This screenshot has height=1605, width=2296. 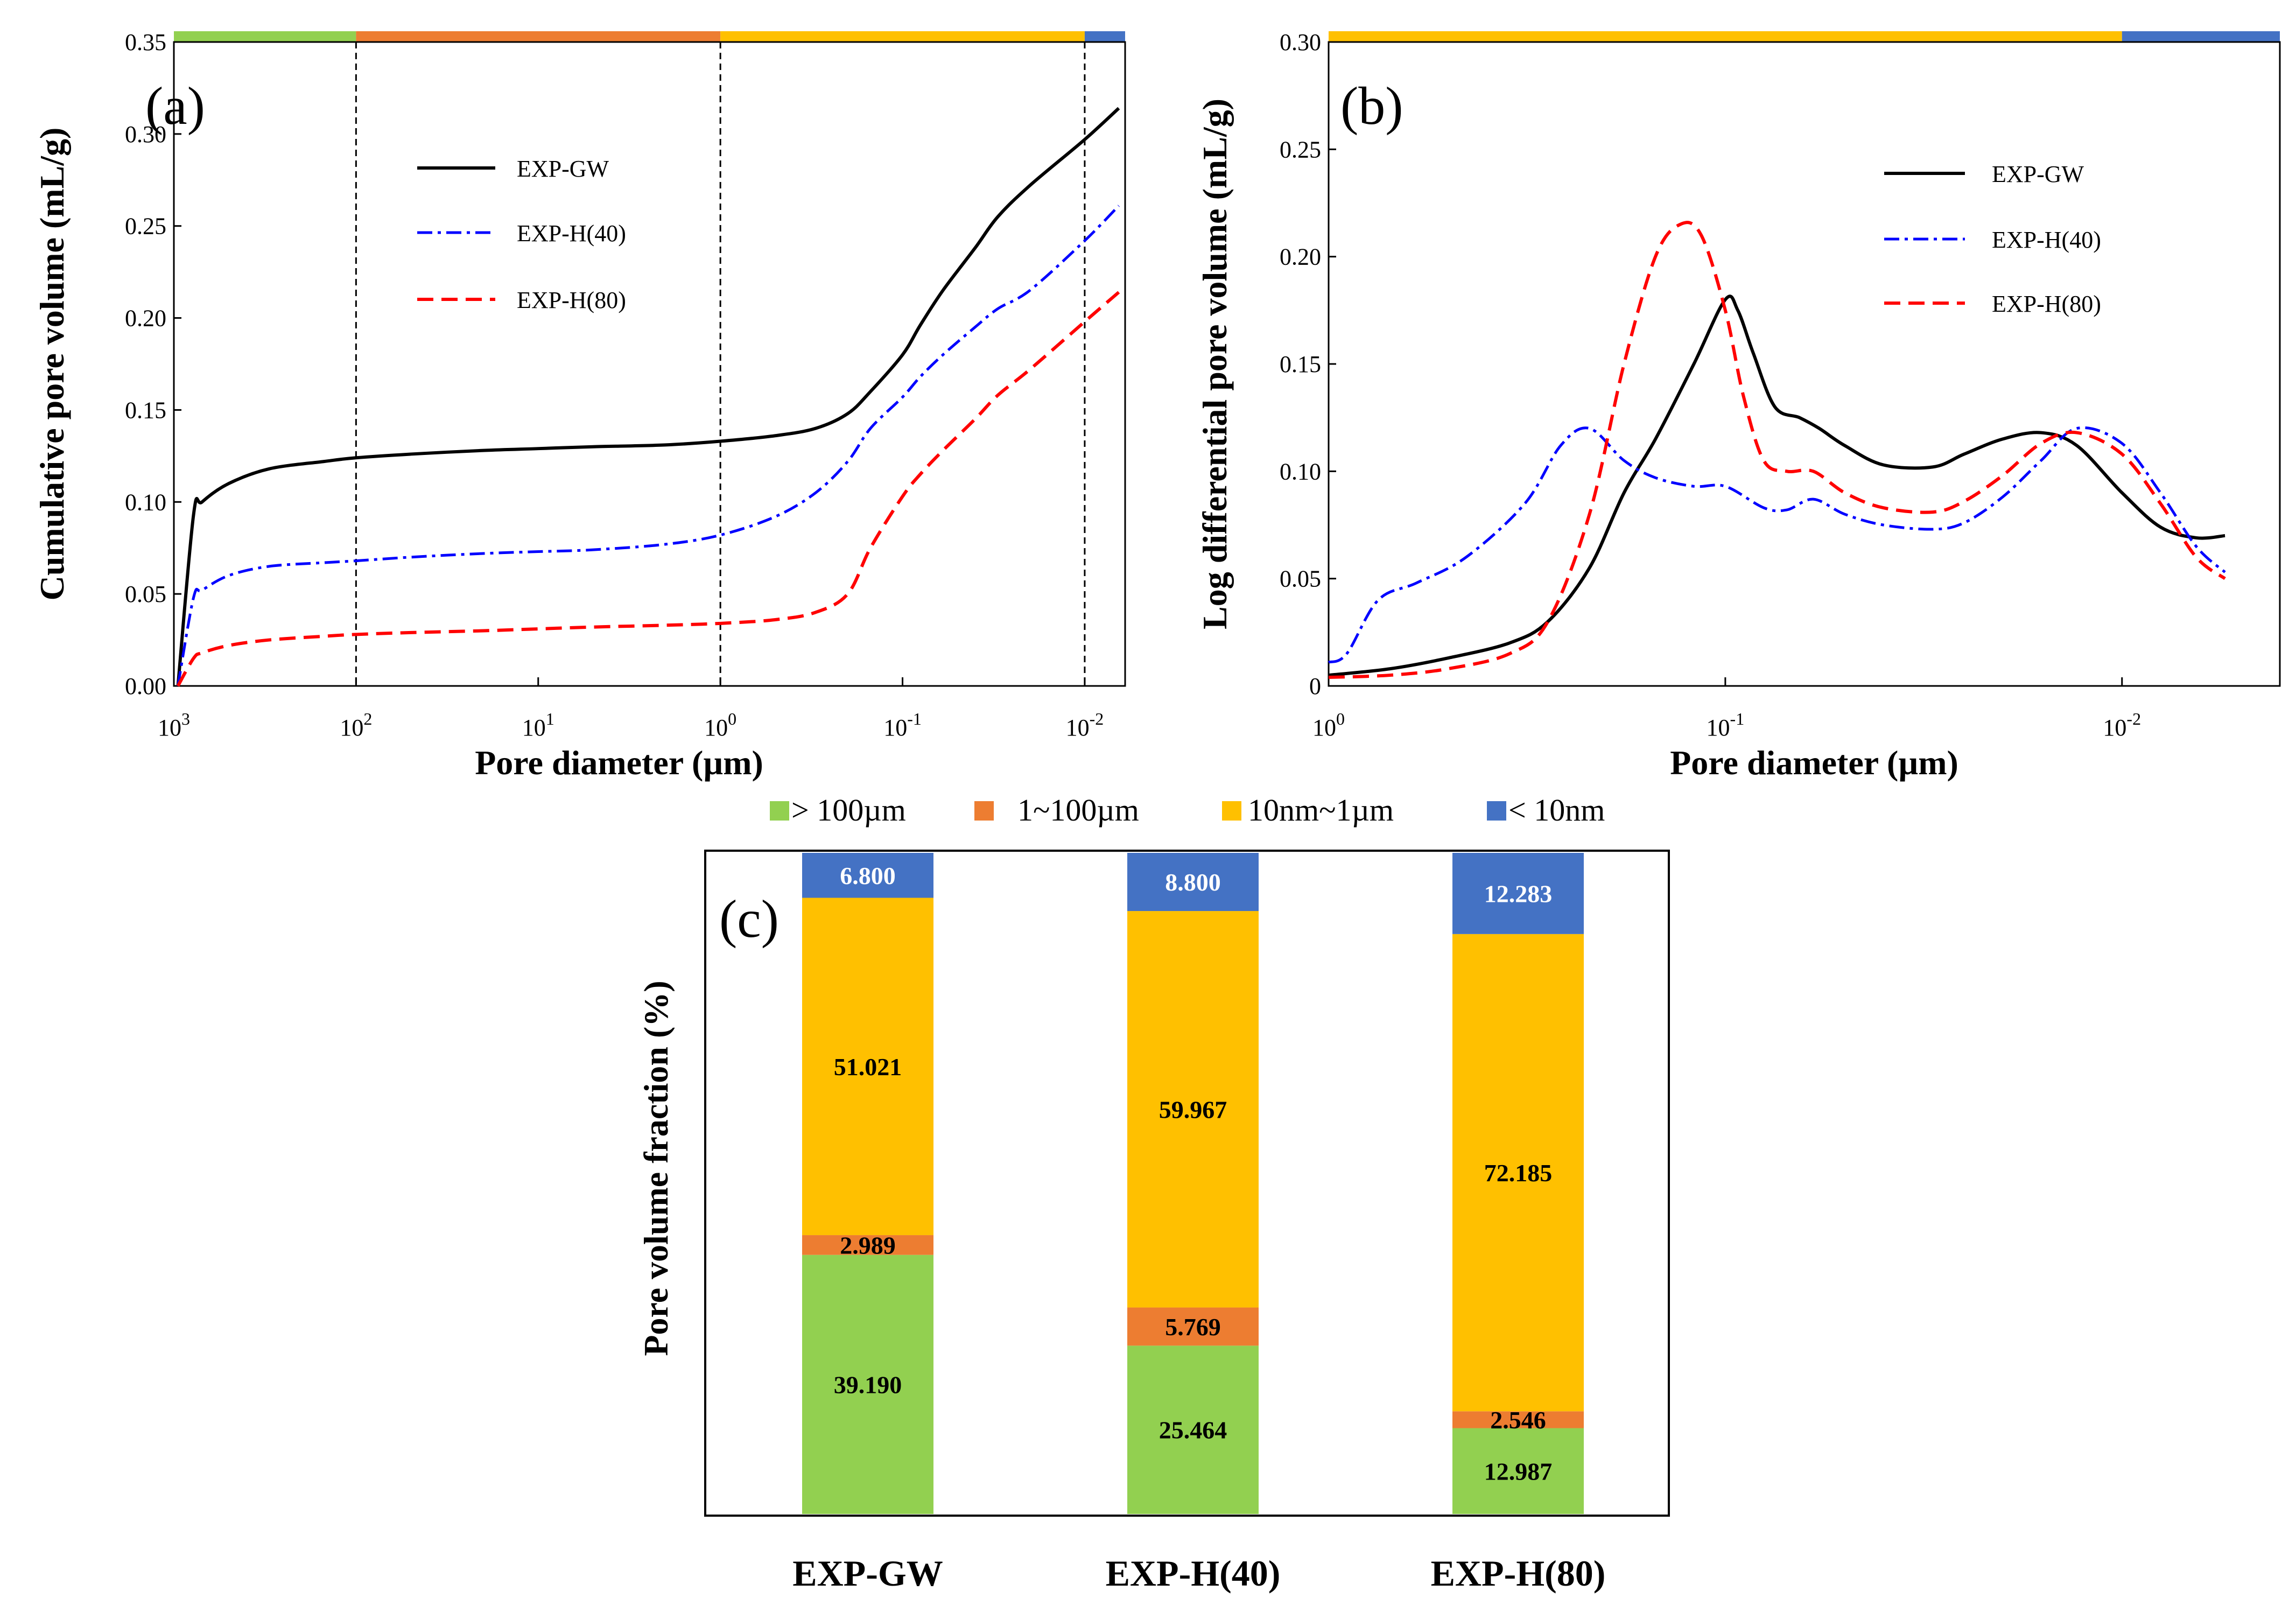 I want to click on b-y-axis-title: Log differential pore volume (mL/g), so click(x=1215, y=364).